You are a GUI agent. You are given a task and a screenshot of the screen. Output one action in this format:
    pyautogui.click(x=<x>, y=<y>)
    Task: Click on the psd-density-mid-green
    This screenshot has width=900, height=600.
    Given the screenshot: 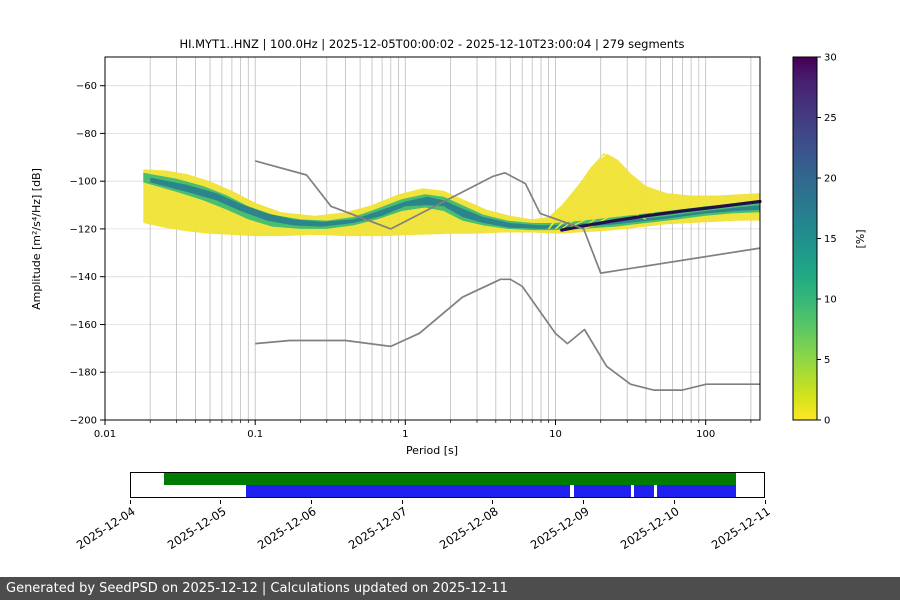 What is the action you would take?
    pyautogui.click(x=452, y=201)
    